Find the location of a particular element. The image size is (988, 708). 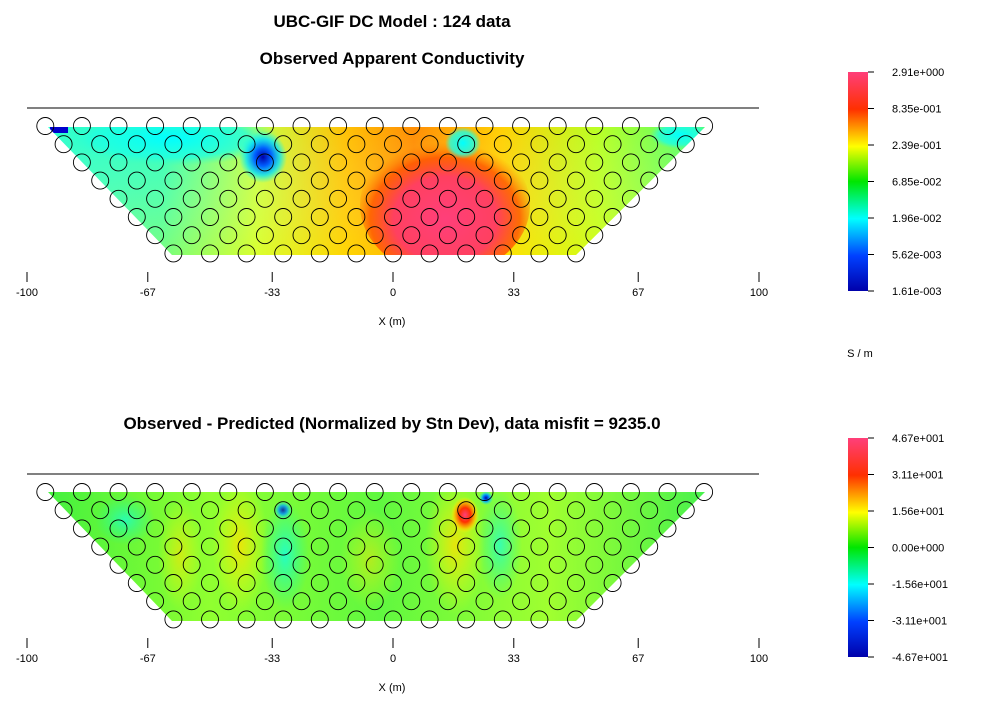

x-axis: -100 -67 -33 0 33 67 100 is located at coordinates (392, 285).